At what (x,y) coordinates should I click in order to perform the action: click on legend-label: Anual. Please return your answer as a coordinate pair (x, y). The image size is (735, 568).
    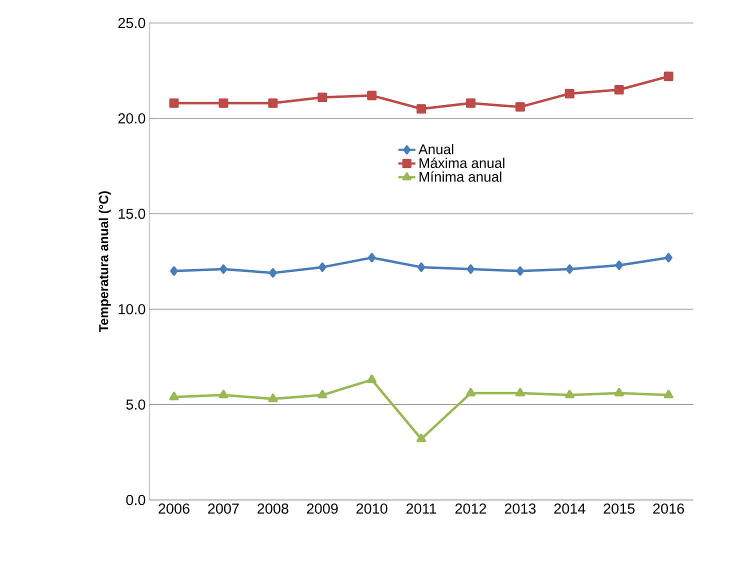
    Looking at the image, I should click on (436, 149).